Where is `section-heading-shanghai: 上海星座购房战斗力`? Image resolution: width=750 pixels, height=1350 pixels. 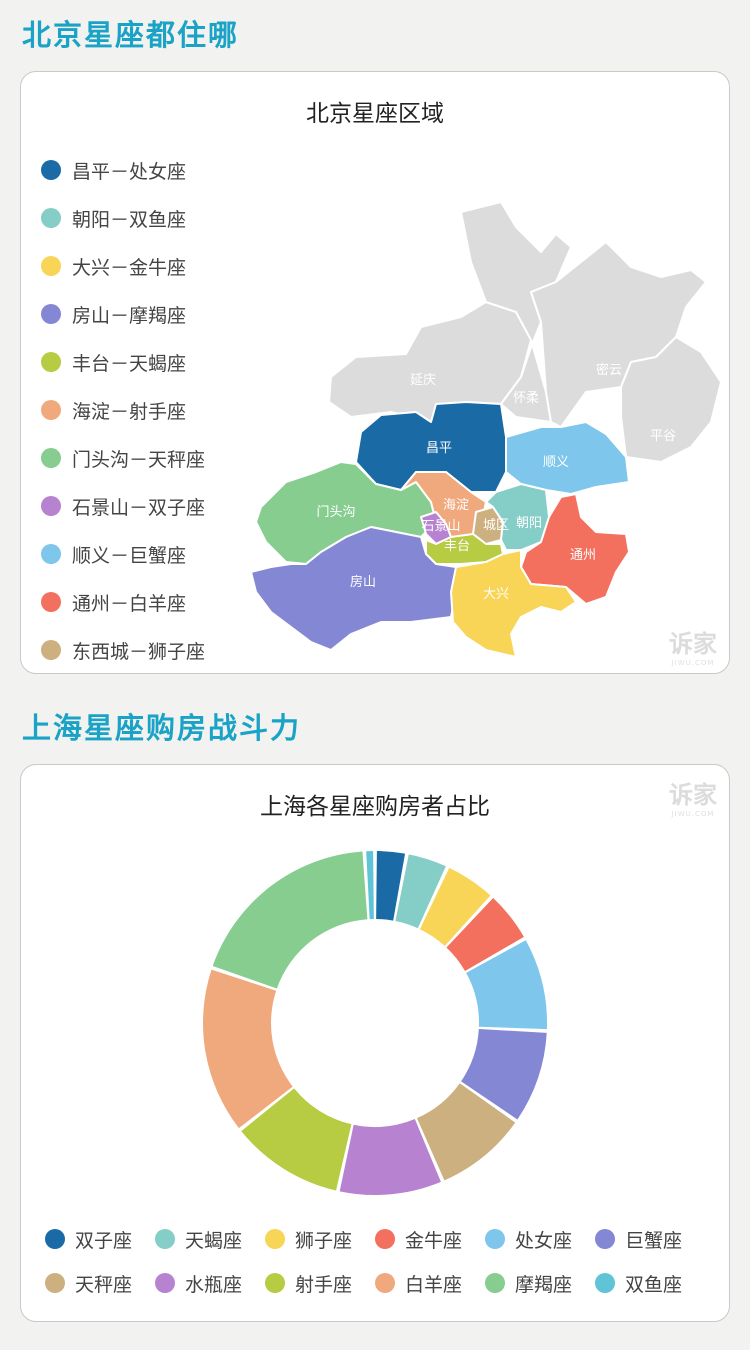 section-heading-shanghai: 上海星座购房战斗力 is located at coordinates (162, 728).